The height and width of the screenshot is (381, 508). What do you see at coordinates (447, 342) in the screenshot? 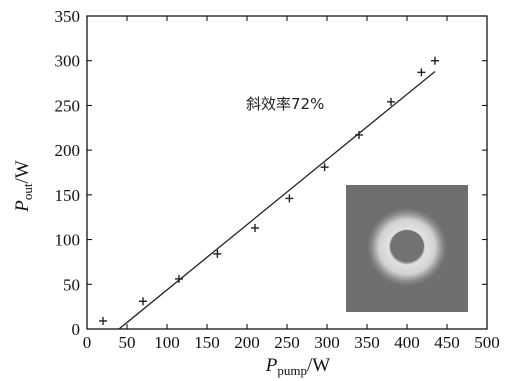
I see `x-tick-label: 450` at bounding box center [447, 342].